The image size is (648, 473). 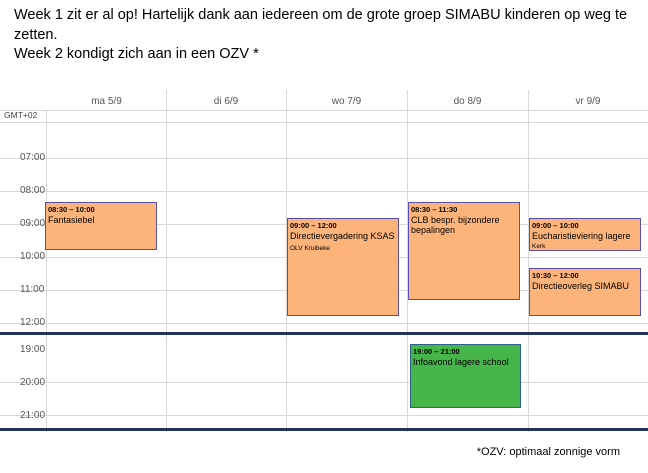 What do you see at coordinates (313, 225) in the screenshot?
I see `event-time: 09:00 – 12:00` at bounding box center [313, 225].